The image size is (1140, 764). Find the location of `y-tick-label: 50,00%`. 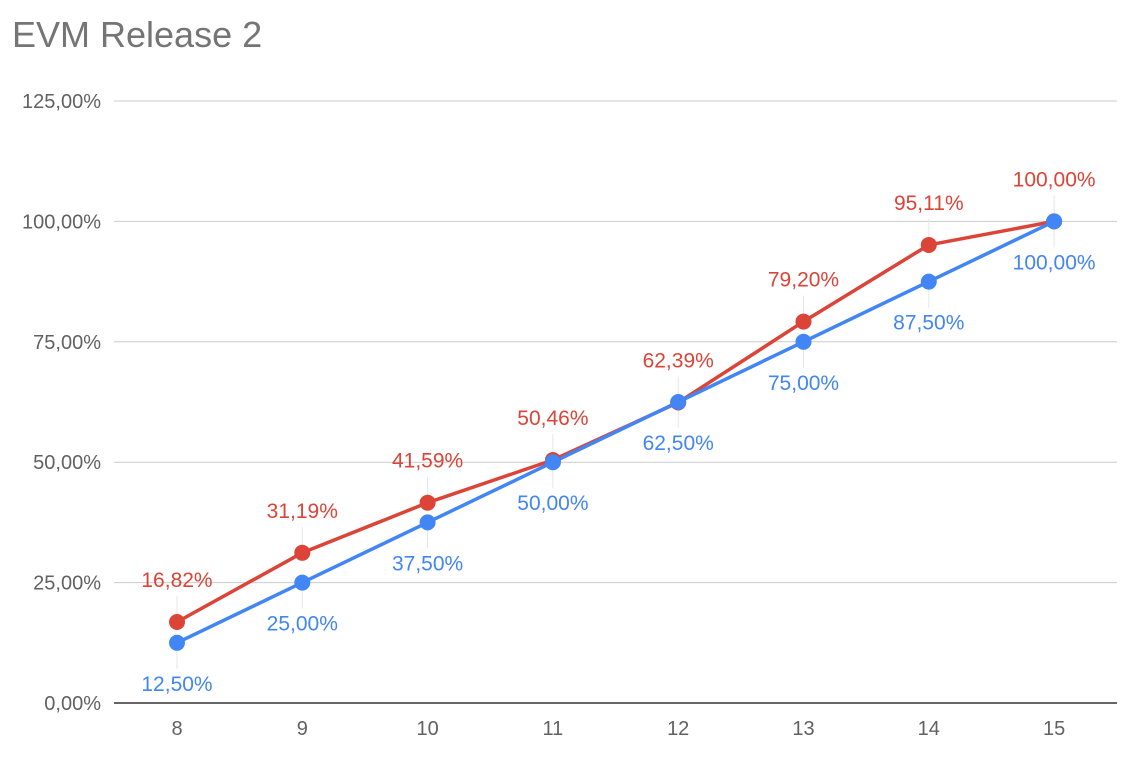

y-tick-label: 50,00% is located at coordinates (67, 463).